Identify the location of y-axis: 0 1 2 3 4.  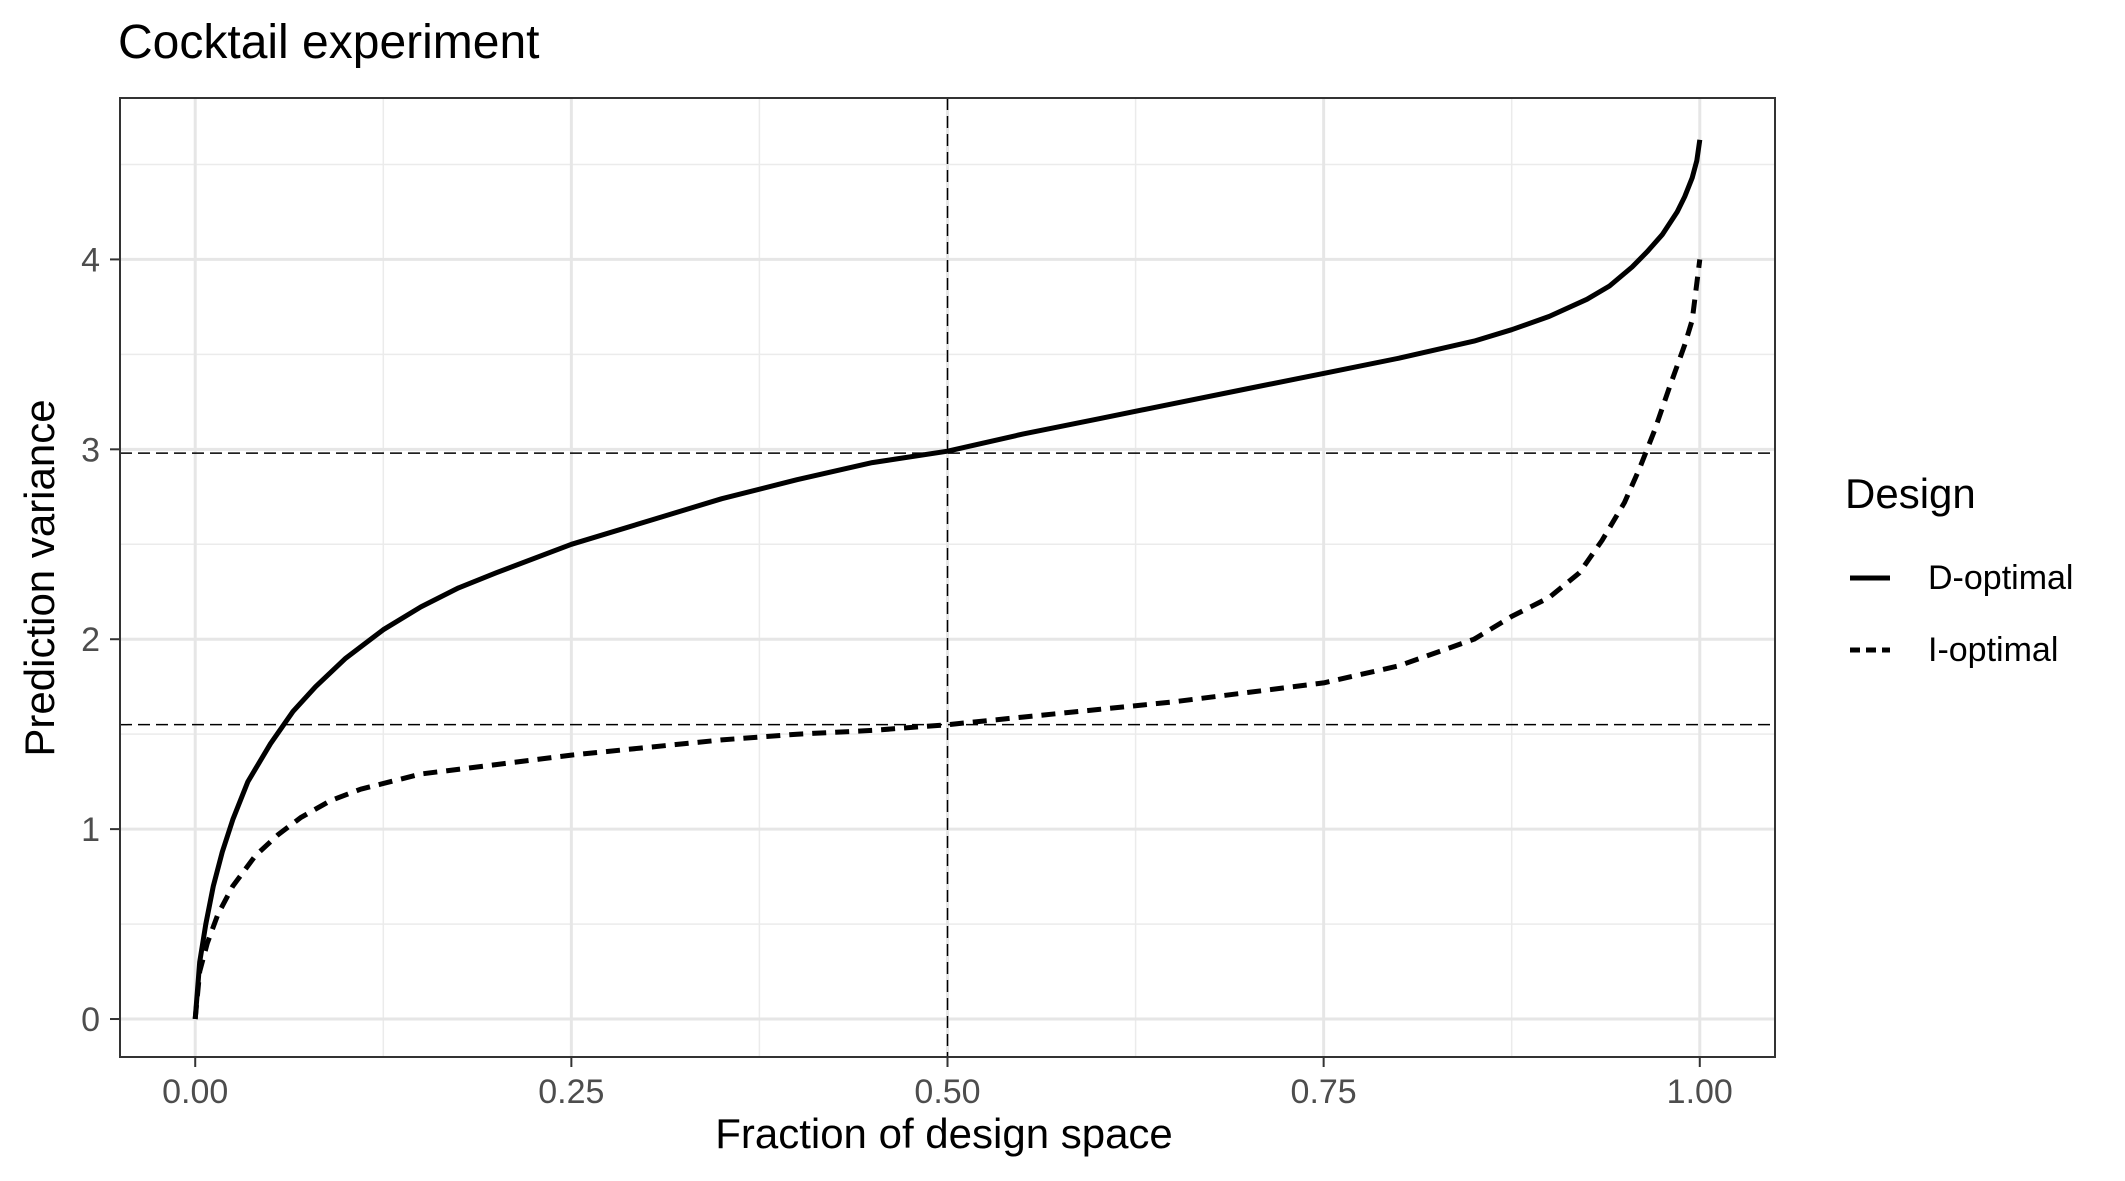
(100, 640).